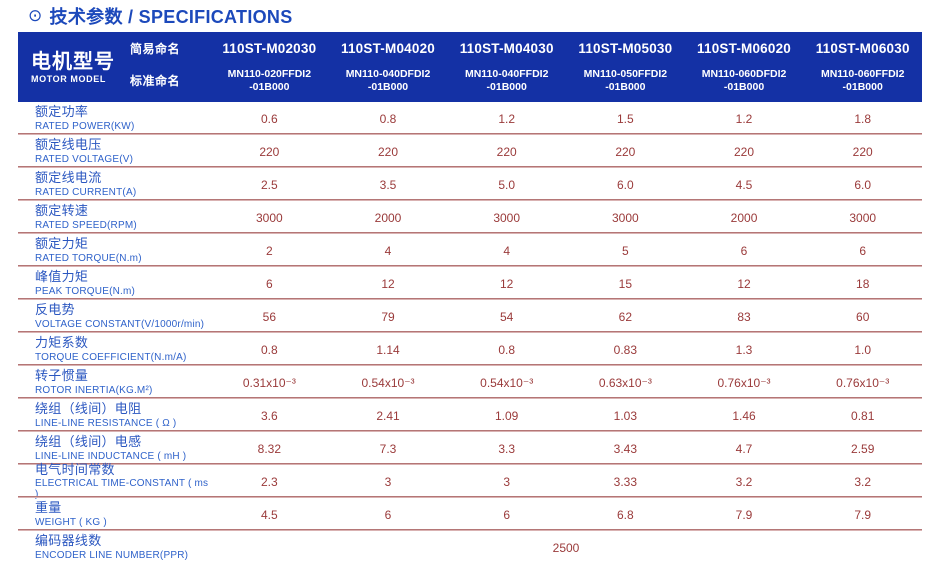 The height and width of the screenshot is (563, 943). What do you see at coordinates (470, 547) in the screenshot?
I see `table-row-encoder: 编码器线数 ENCODER LINE NUMBER(PPR) 2500` at bounding box center [470, 547].